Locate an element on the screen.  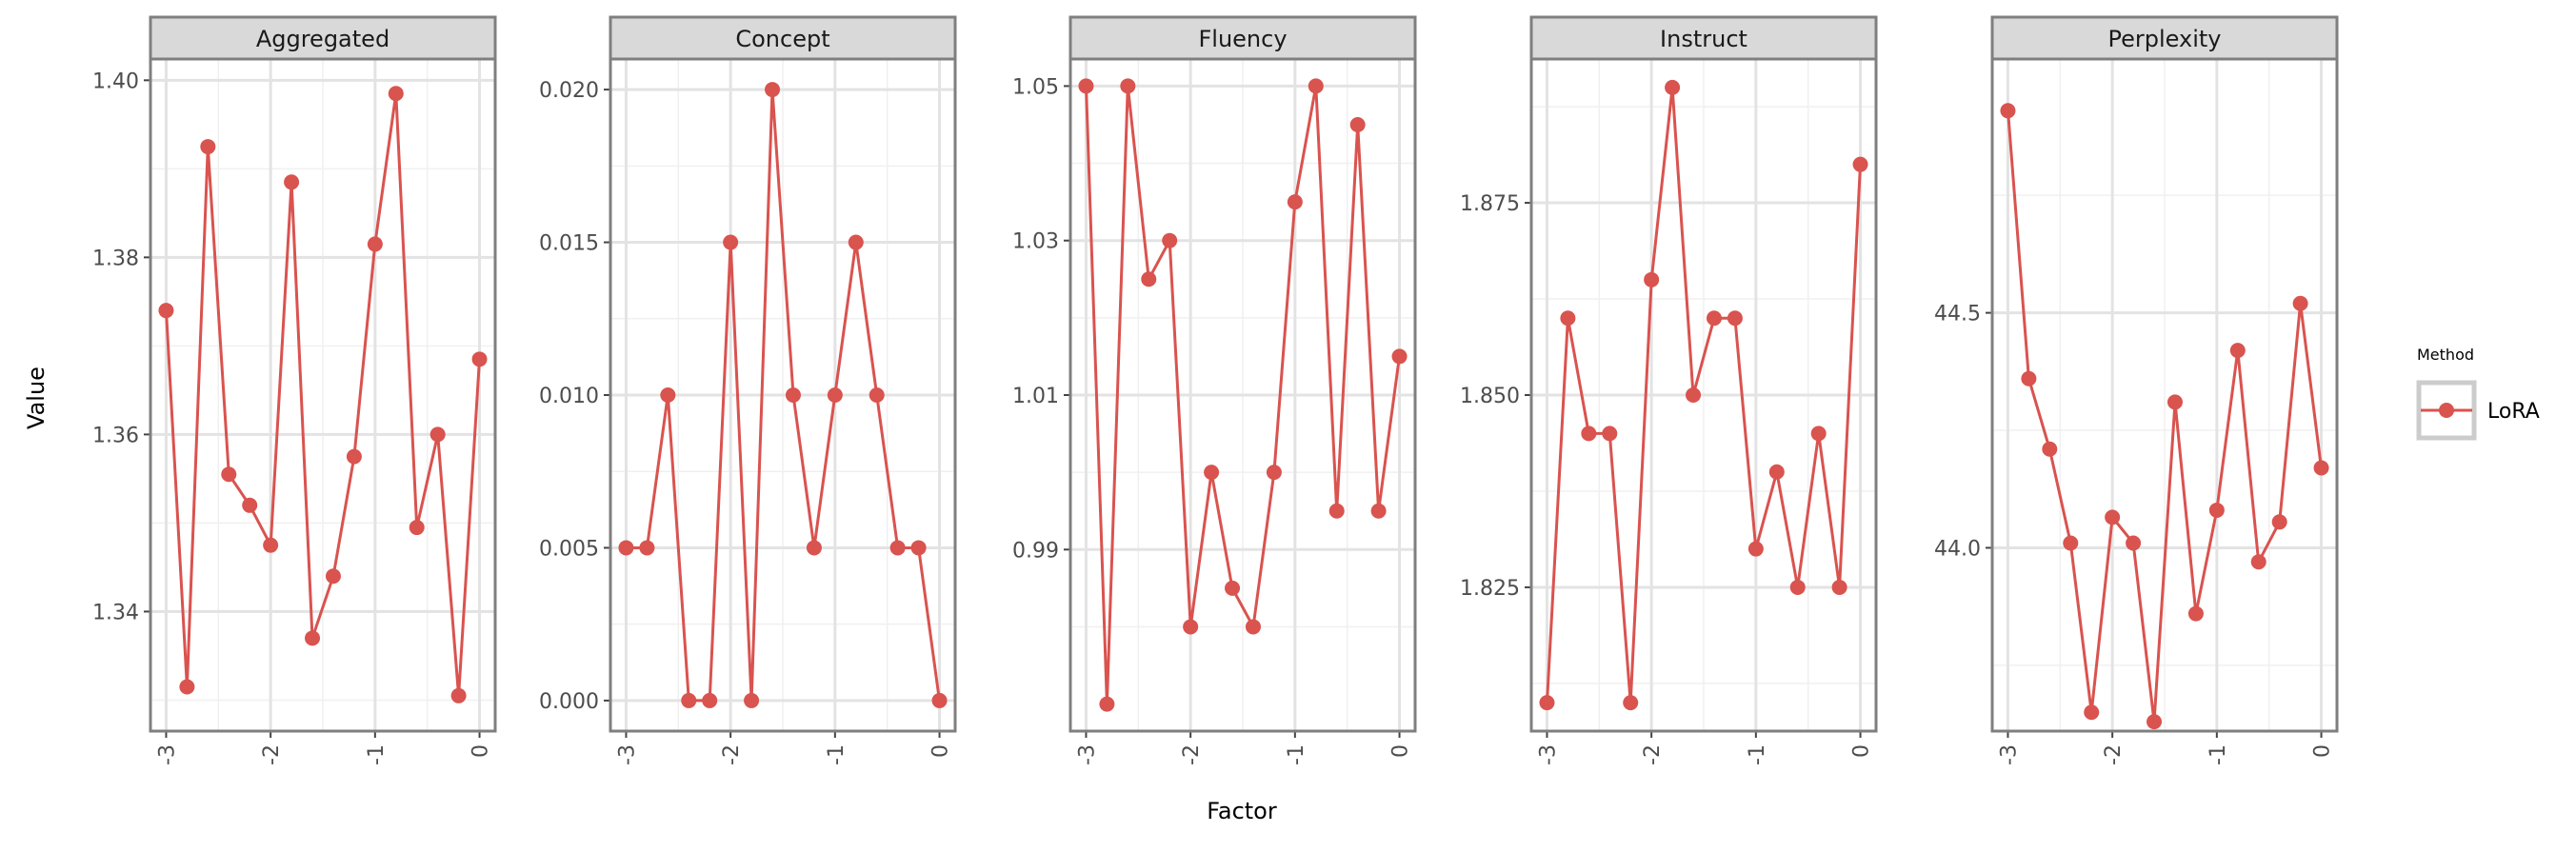
y-tick-label: 1.01 is located at coordinates (1035, 396).